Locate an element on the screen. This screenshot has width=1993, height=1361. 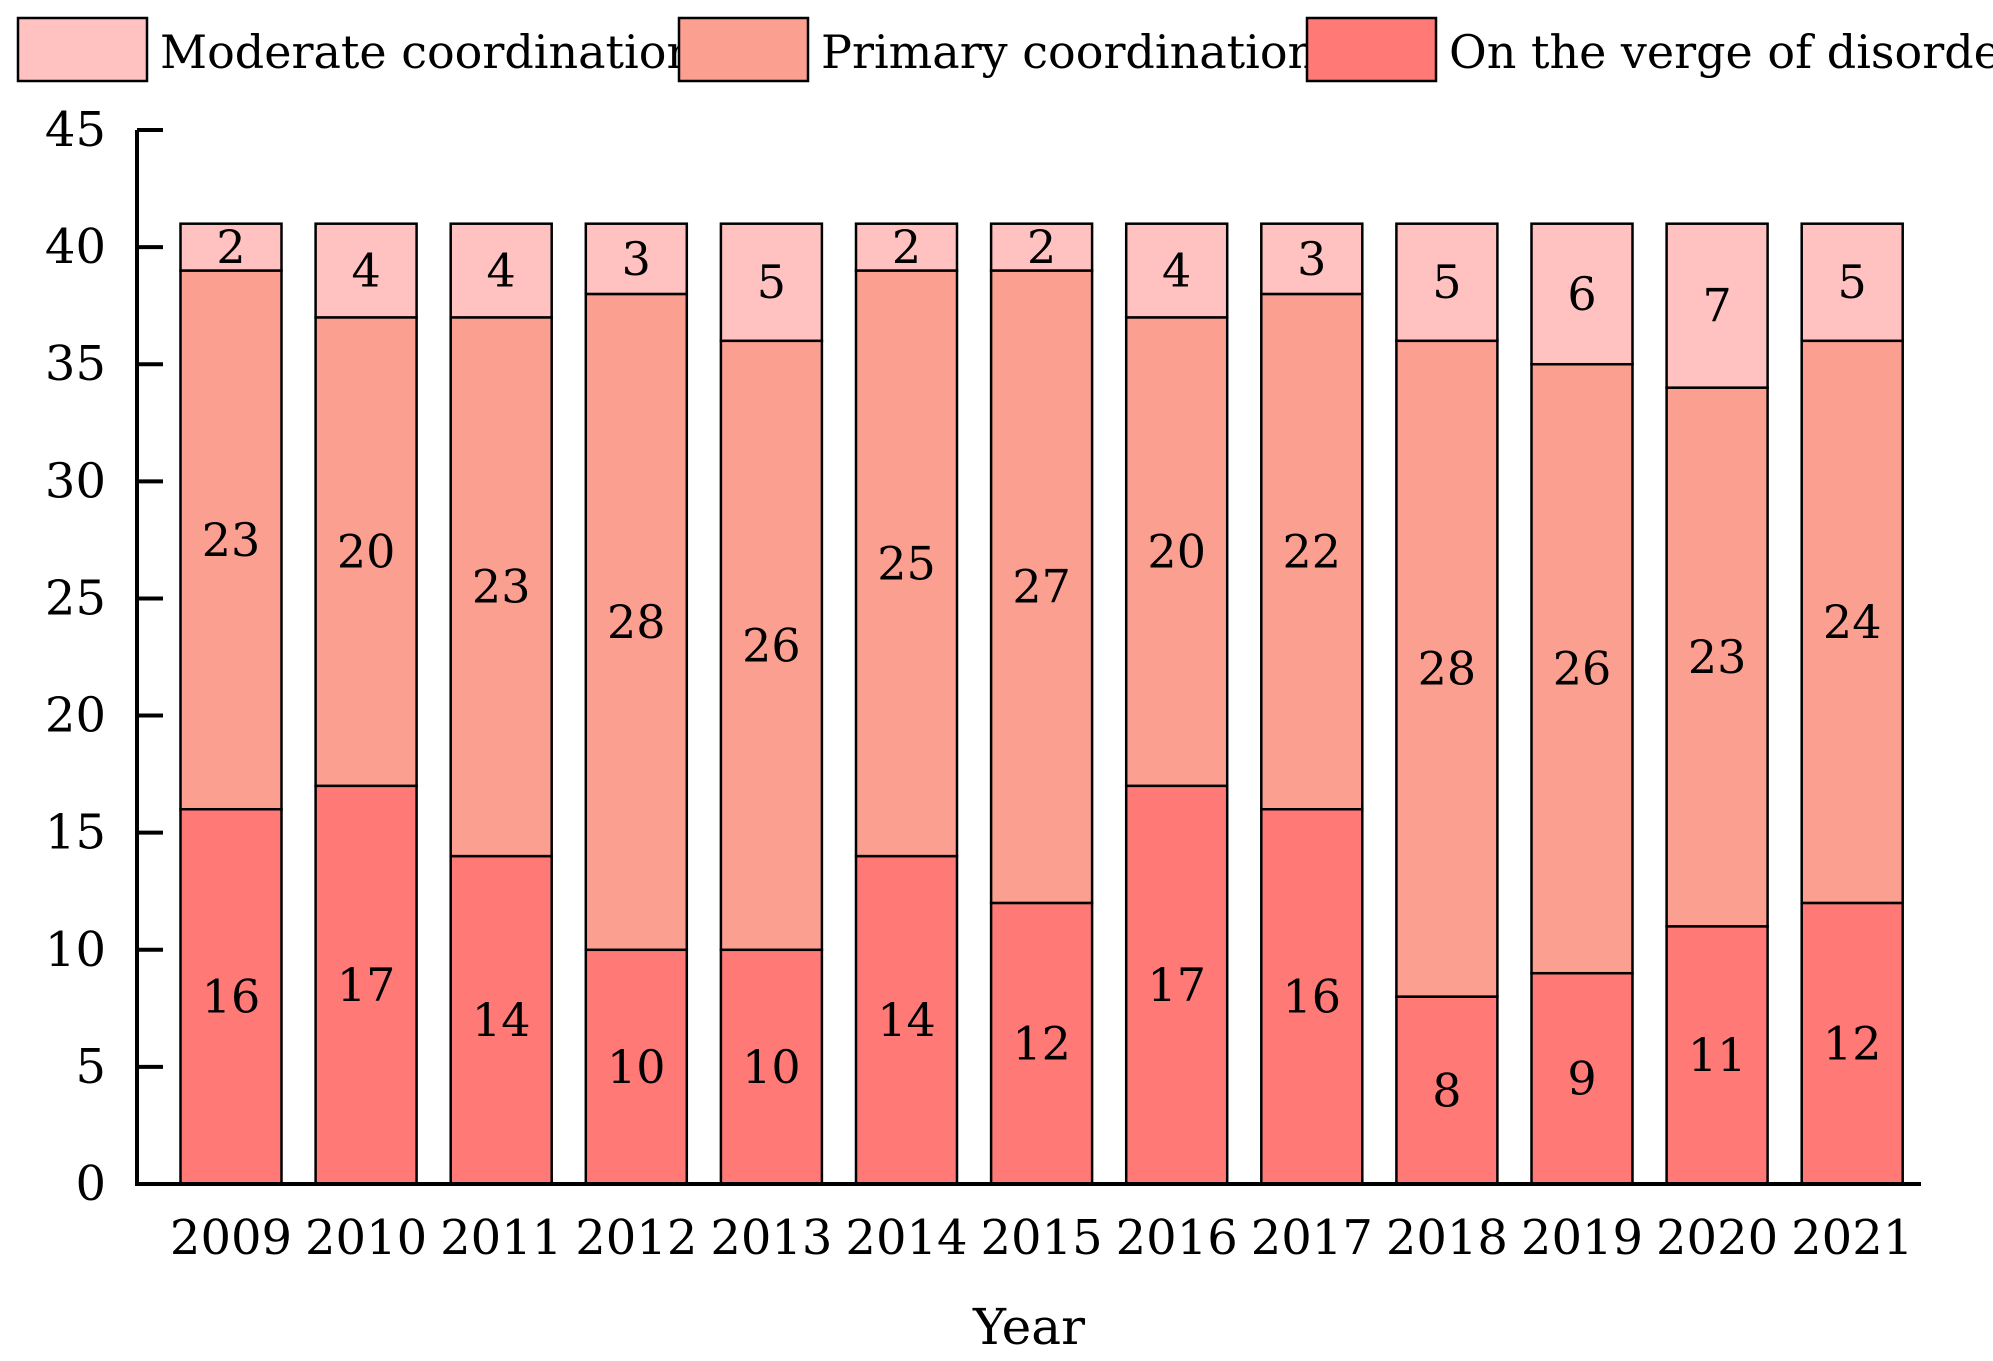
data-label-2020-primary-coordination: 23 is located at coordinates (1717, 657).